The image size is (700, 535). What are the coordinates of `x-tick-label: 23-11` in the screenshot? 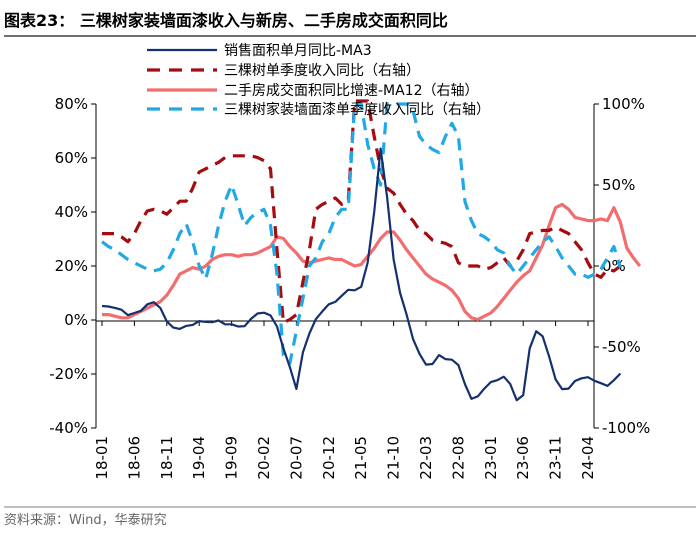 It's located at (556, 458).